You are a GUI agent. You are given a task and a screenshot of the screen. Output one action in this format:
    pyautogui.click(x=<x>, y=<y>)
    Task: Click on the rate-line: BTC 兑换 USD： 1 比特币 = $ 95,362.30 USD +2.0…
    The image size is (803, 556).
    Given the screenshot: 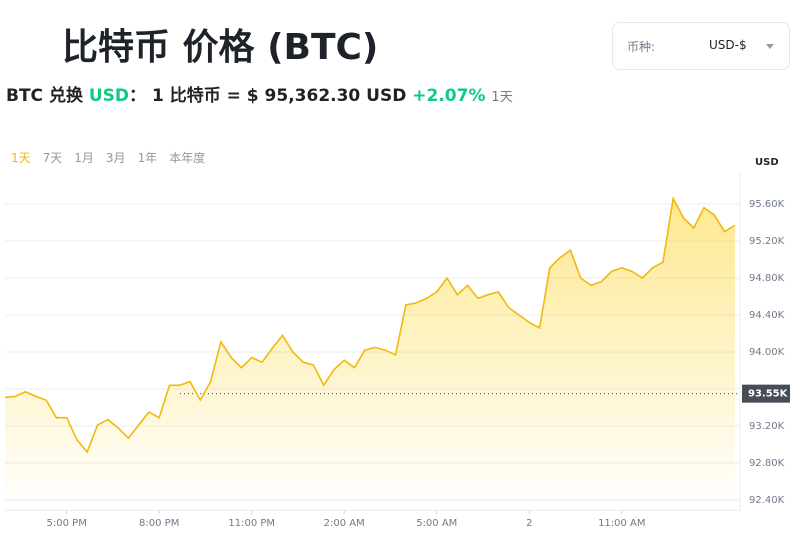 What is the action you would take?
    pyautogui.click(x=259, y=93)
    